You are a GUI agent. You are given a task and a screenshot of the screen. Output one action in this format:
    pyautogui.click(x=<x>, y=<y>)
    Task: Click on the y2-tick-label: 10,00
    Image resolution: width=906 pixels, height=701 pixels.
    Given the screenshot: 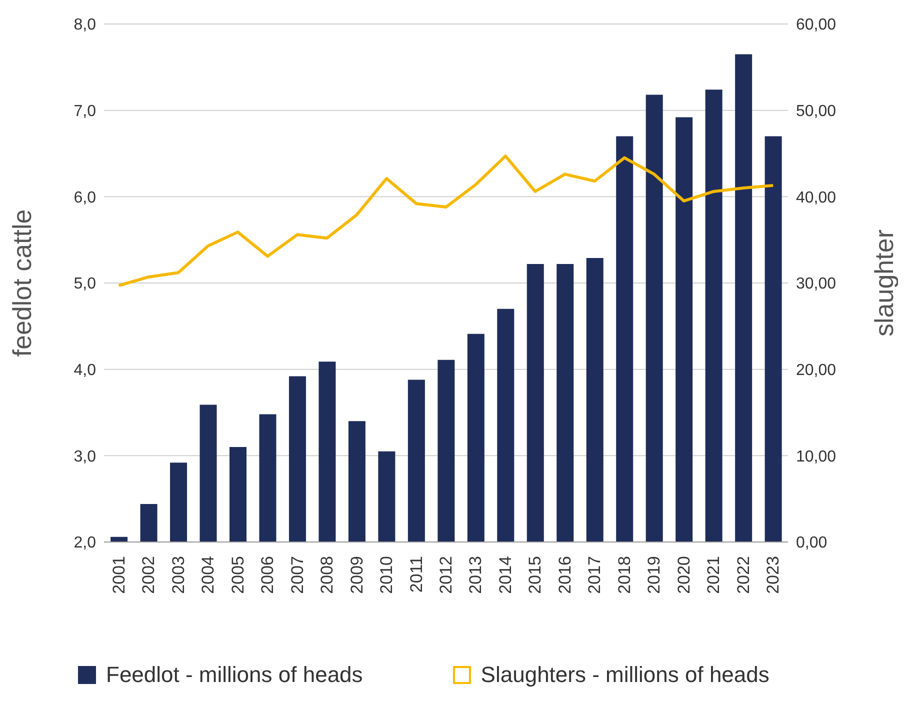 What is the action you would take?
    pyautogui.click(x=816, y=457)
    